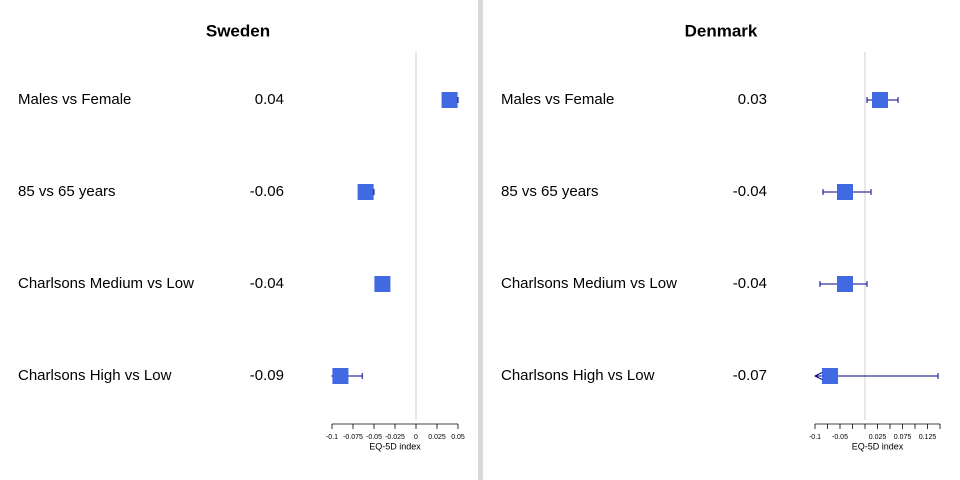  What do you see at coordinates (267, 375) in the screenshot?
I see `value-label: -0.09` at bounding box center [267, 375].